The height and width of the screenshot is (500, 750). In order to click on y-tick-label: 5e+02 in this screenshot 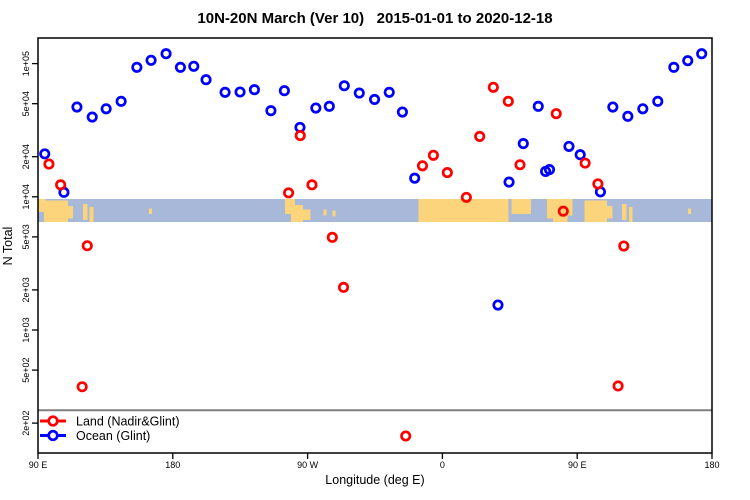, I will do `click(26, 369)`.